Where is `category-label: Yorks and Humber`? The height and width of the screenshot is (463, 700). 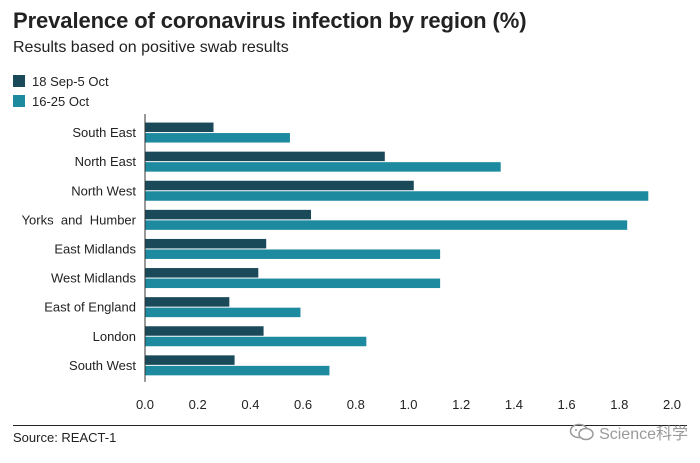 category-label: Yorks and Humber is located at coordinates (79, 219).